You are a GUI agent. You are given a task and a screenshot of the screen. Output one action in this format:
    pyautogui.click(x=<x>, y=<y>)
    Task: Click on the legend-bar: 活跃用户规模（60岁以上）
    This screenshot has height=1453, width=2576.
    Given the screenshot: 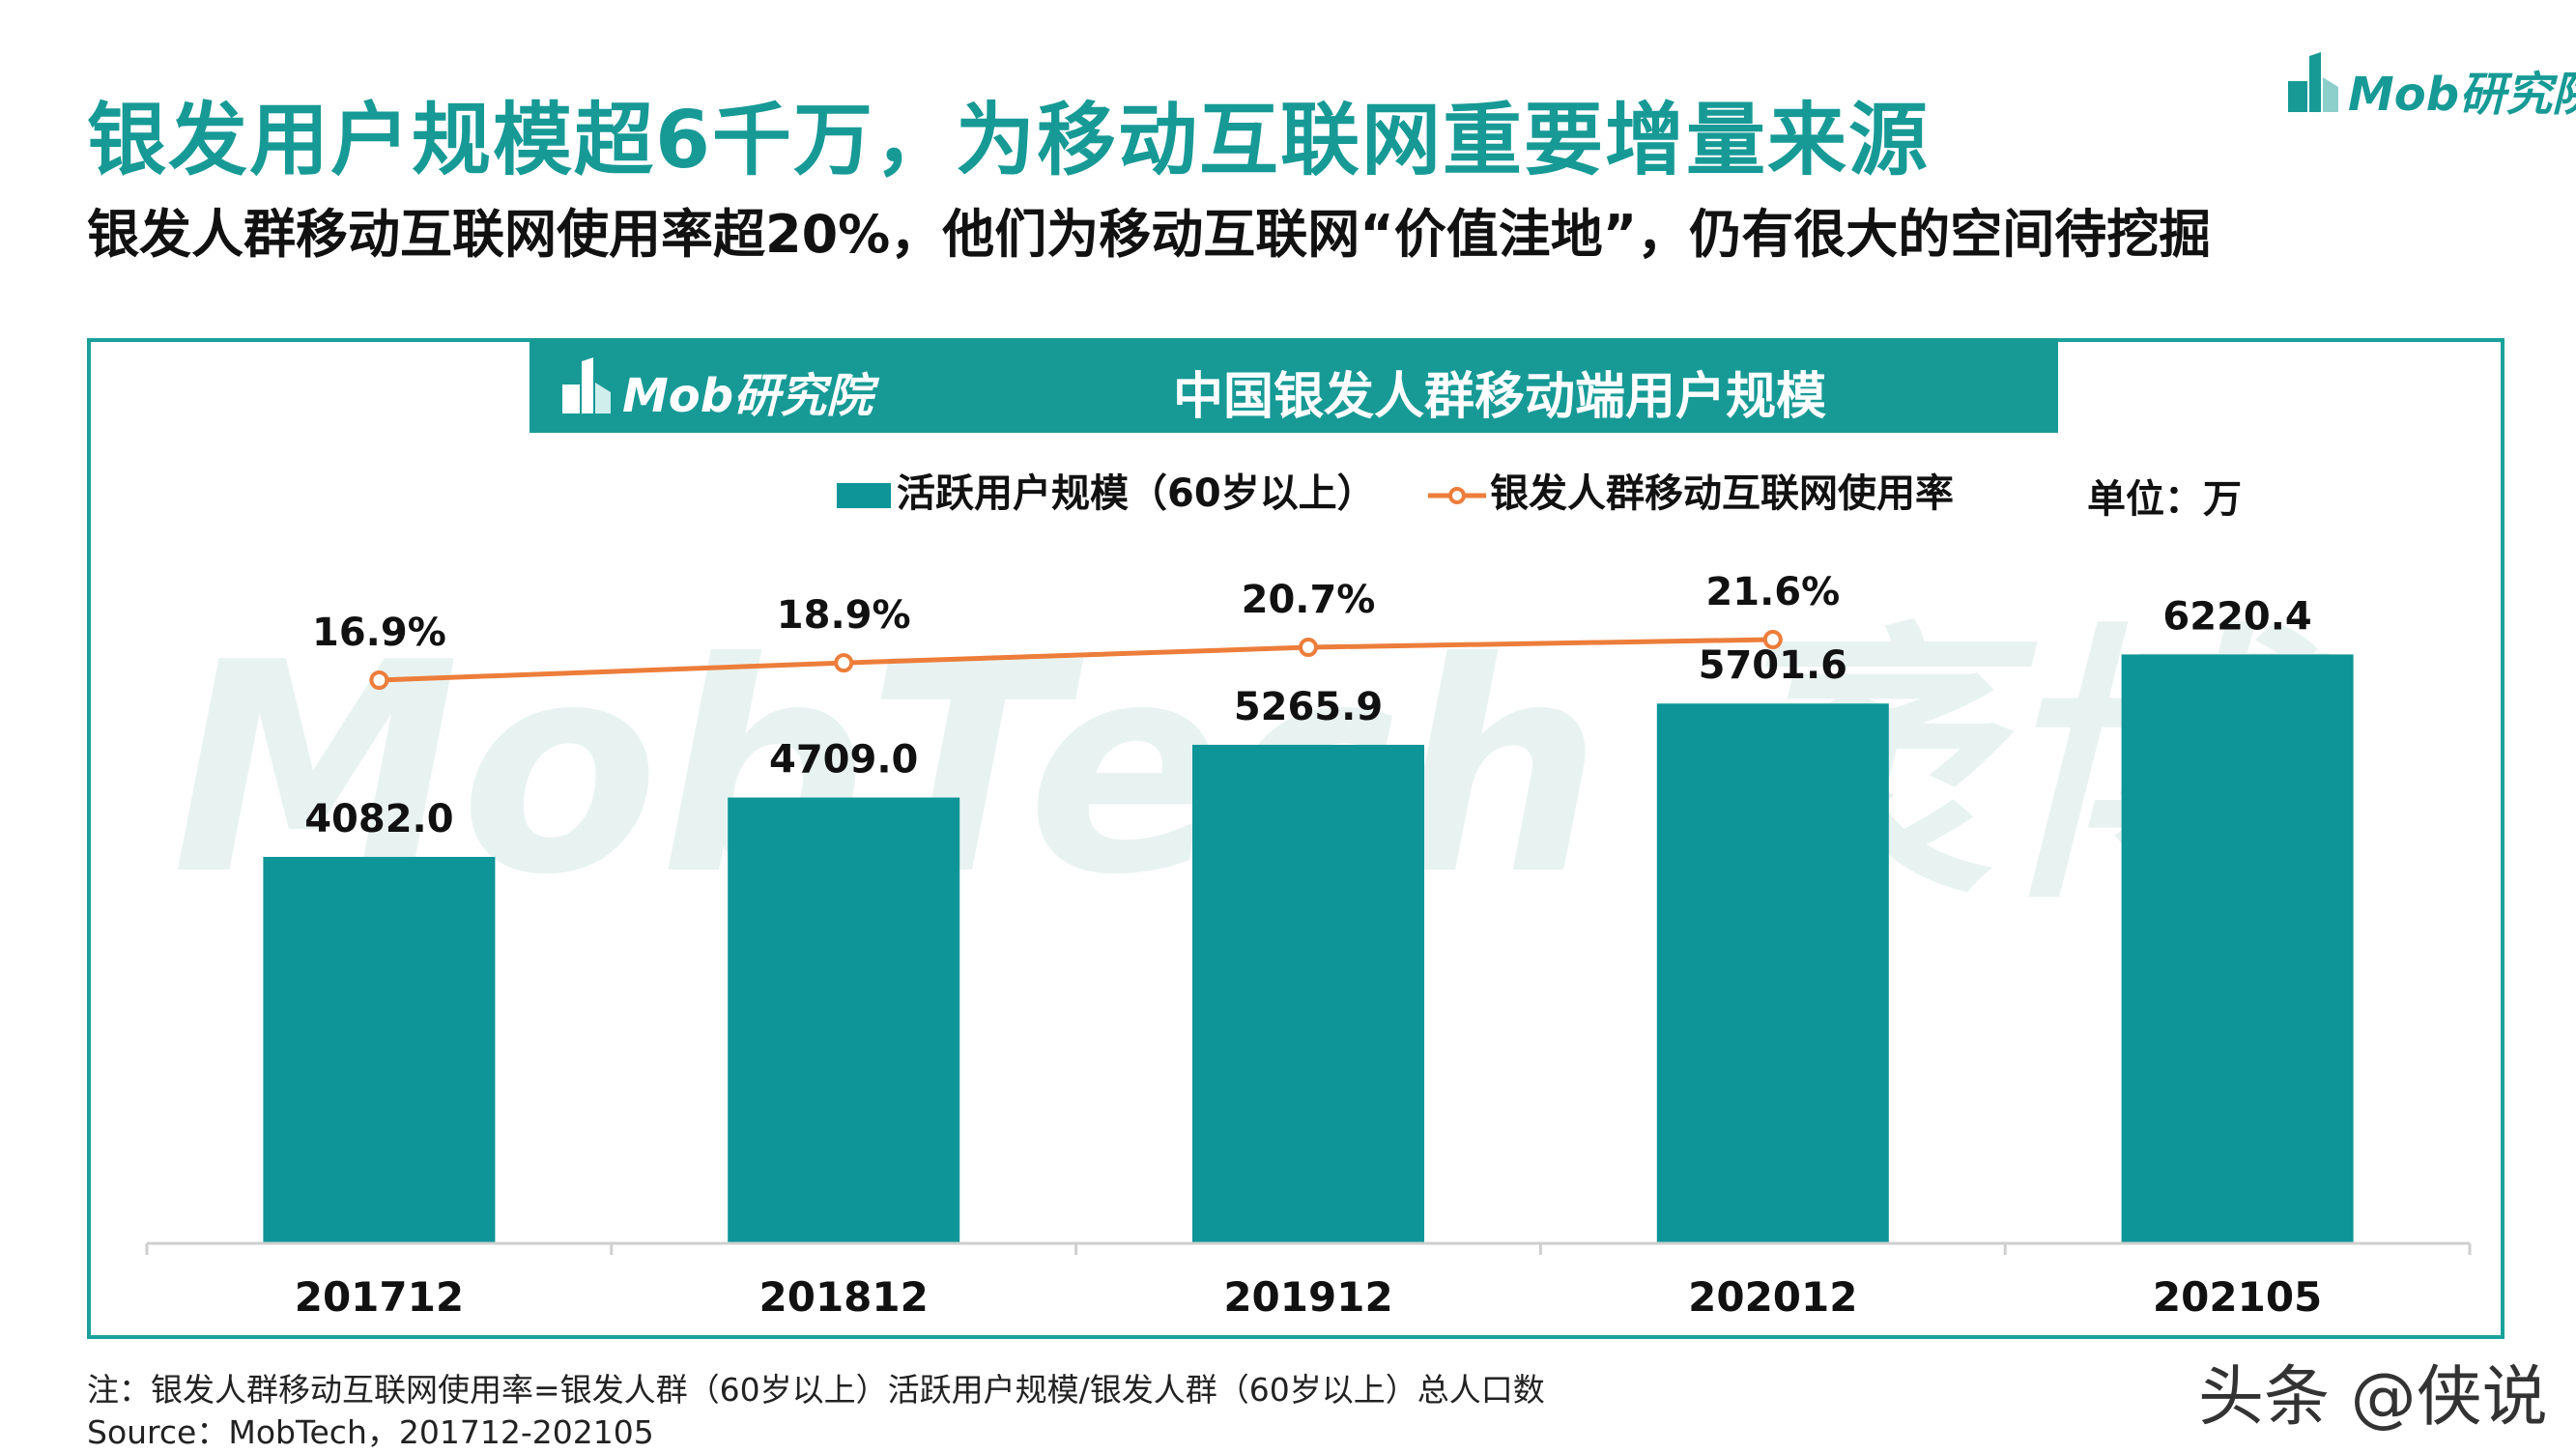 What is the action you would take?
    pyautogui.click(x=1107, y=490)
    